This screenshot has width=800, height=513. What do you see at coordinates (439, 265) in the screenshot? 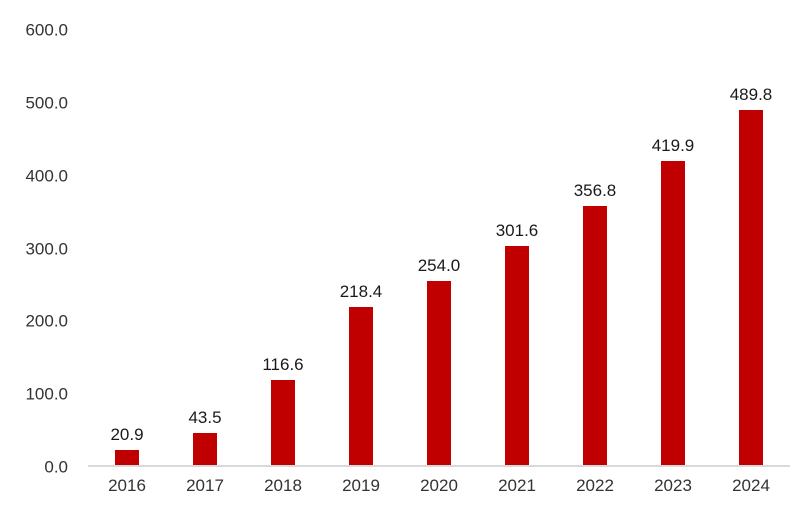
I see `bar-value-label: 254.0` at bounding box center [439, 265].